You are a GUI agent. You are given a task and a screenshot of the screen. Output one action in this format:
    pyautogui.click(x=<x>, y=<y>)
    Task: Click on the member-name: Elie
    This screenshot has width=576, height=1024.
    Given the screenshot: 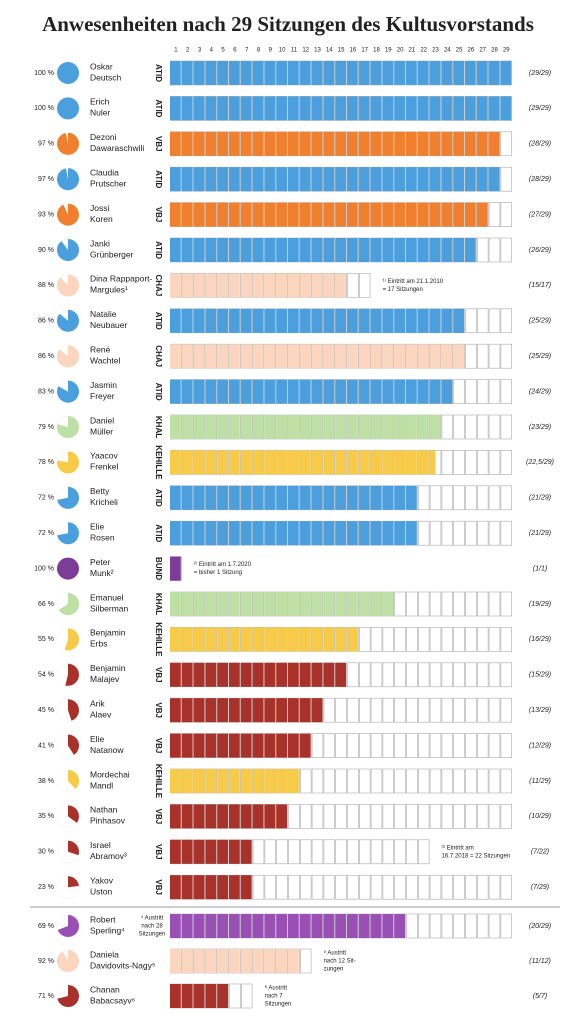 What is the action you would take?
    pyautogui.click(x=97, y=526)
    